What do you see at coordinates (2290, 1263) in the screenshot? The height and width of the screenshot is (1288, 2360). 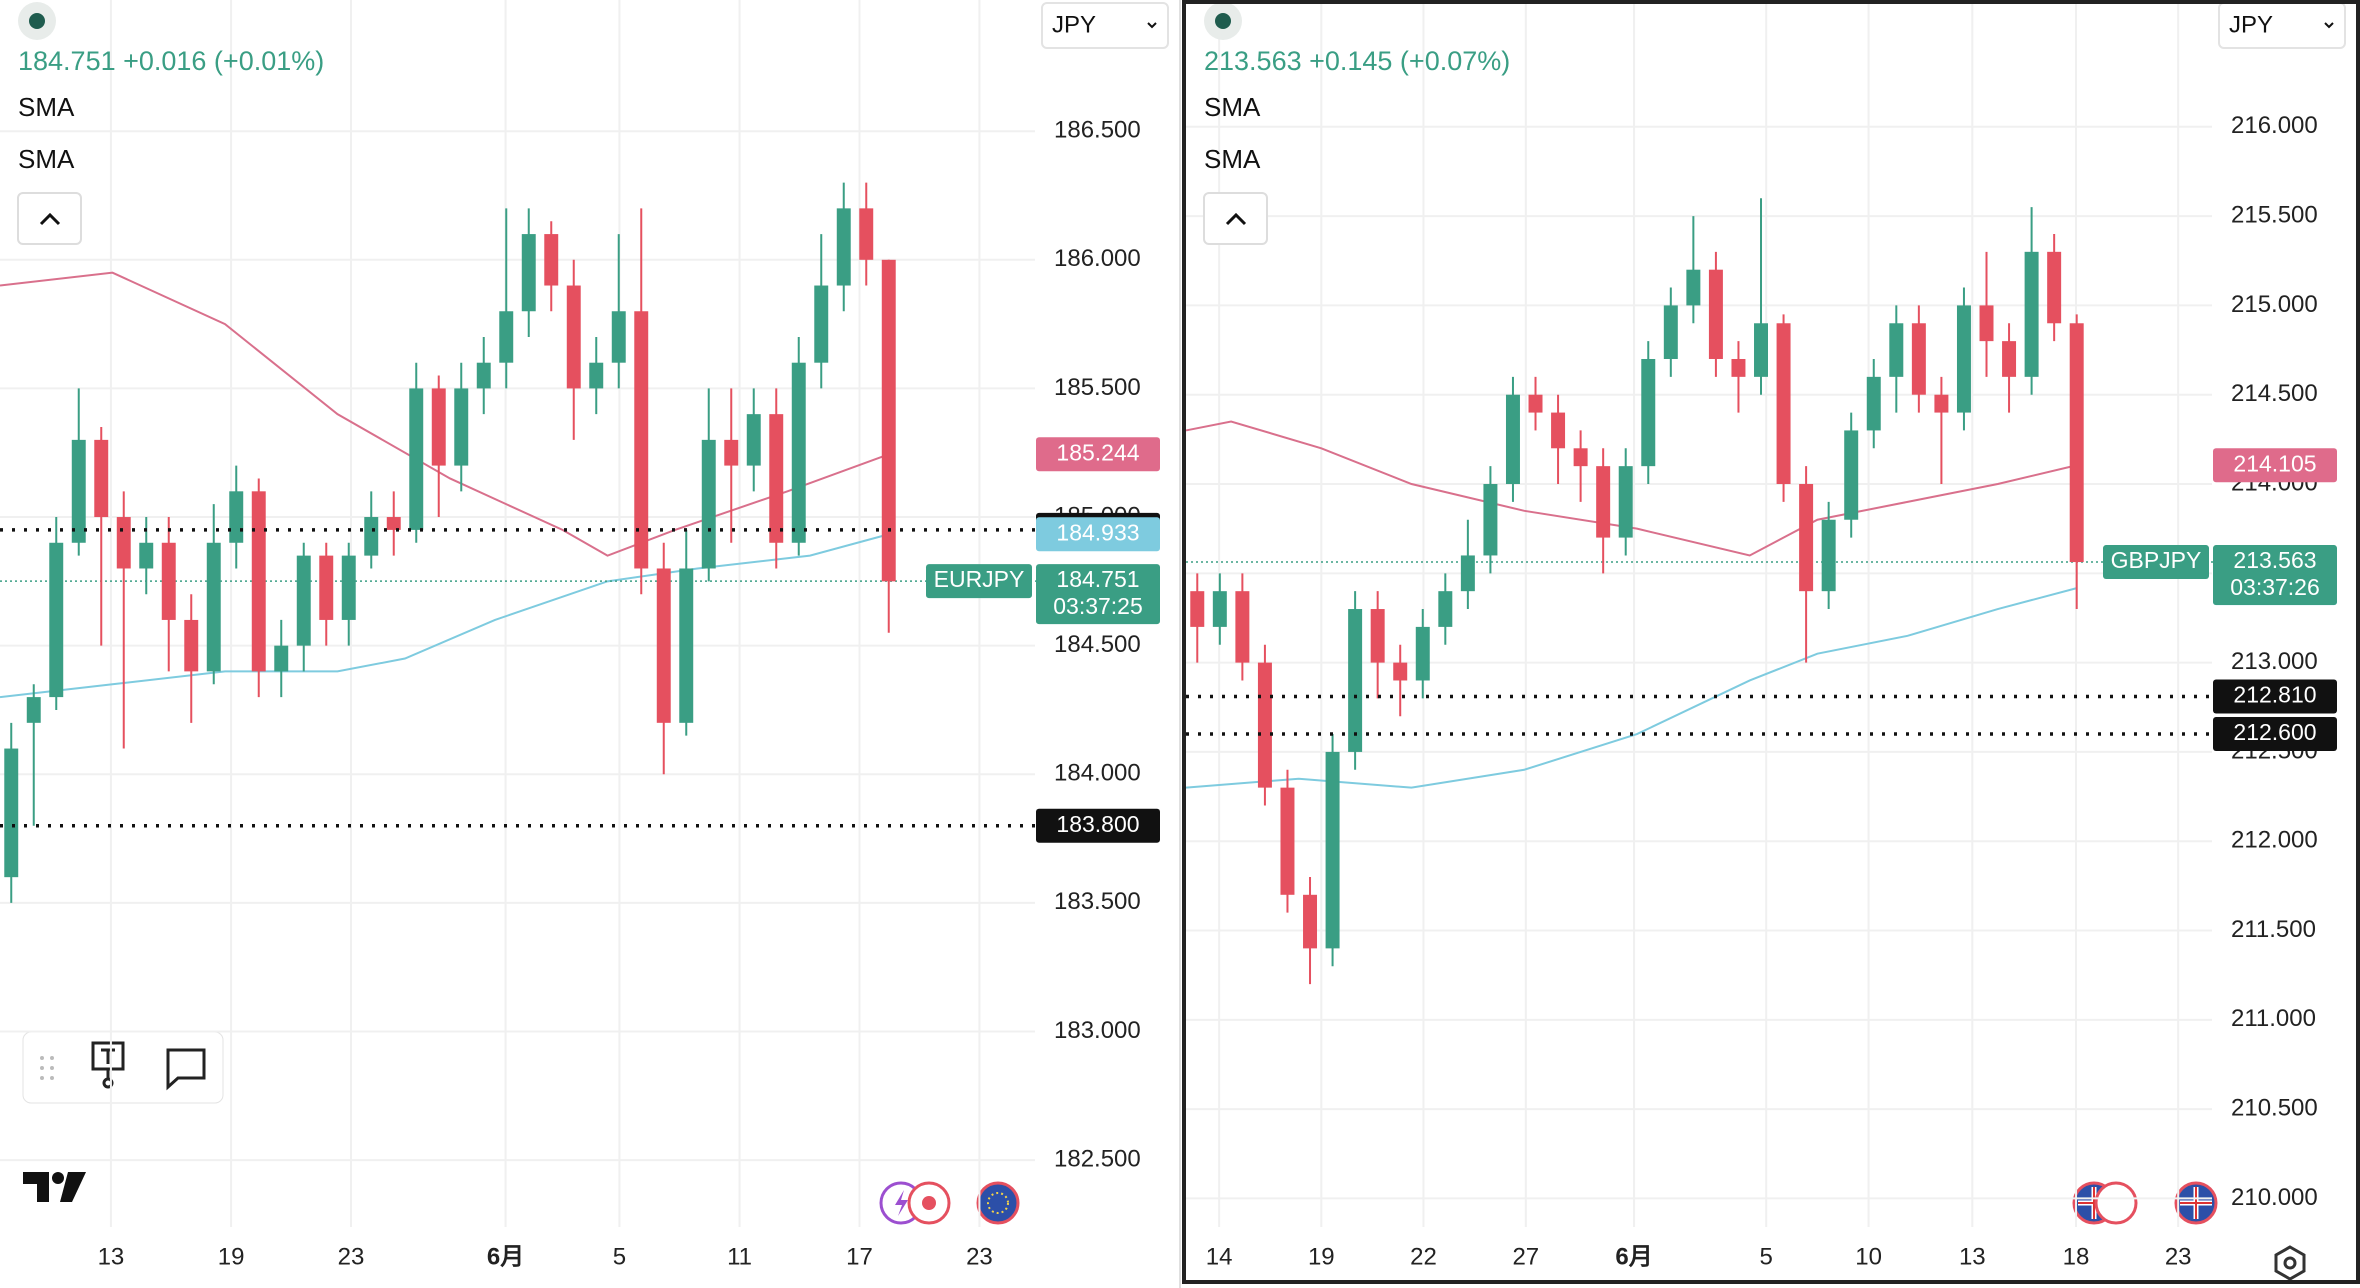 I see `settings-icon` at bounding box center [2290, 1263].